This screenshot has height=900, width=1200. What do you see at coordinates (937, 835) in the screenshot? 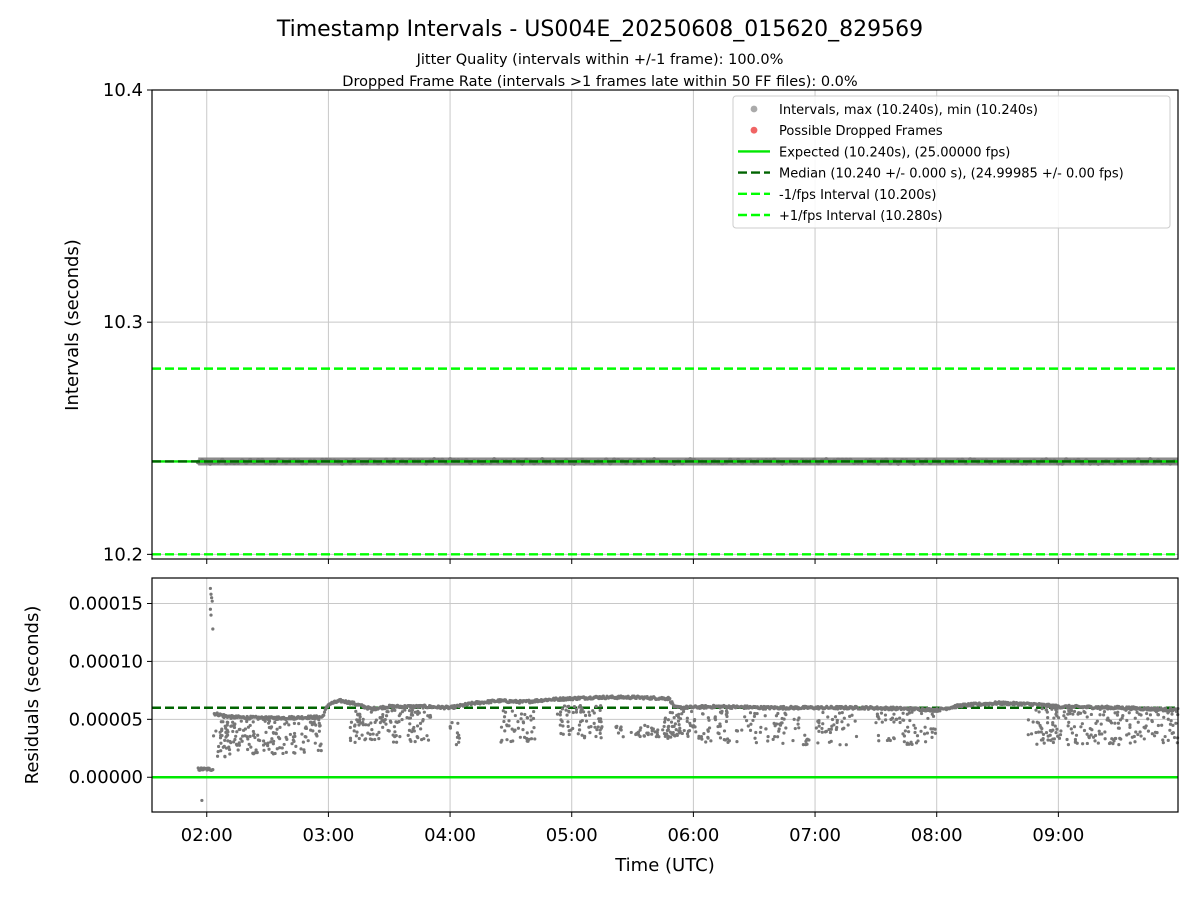
I see `x-tick-label: 08:00` at bounding box center [937, 835].